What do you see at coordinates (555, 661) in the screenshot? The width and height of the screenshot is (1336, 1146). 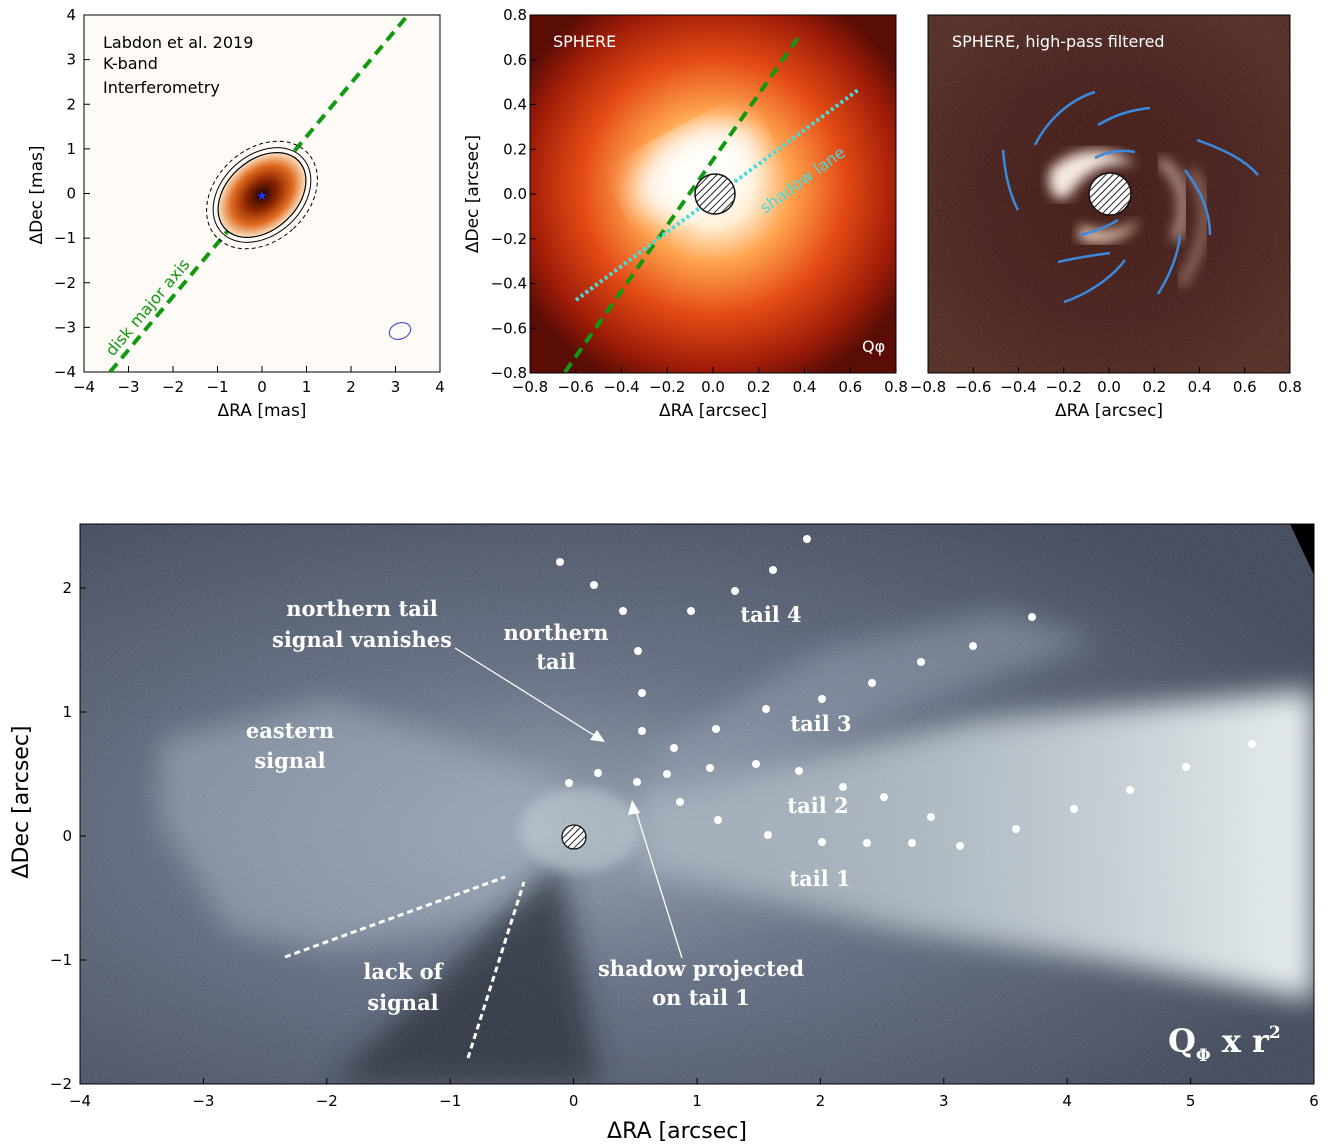 I see `ann-north-tail-2: tail` at bounding box center [555, 661].